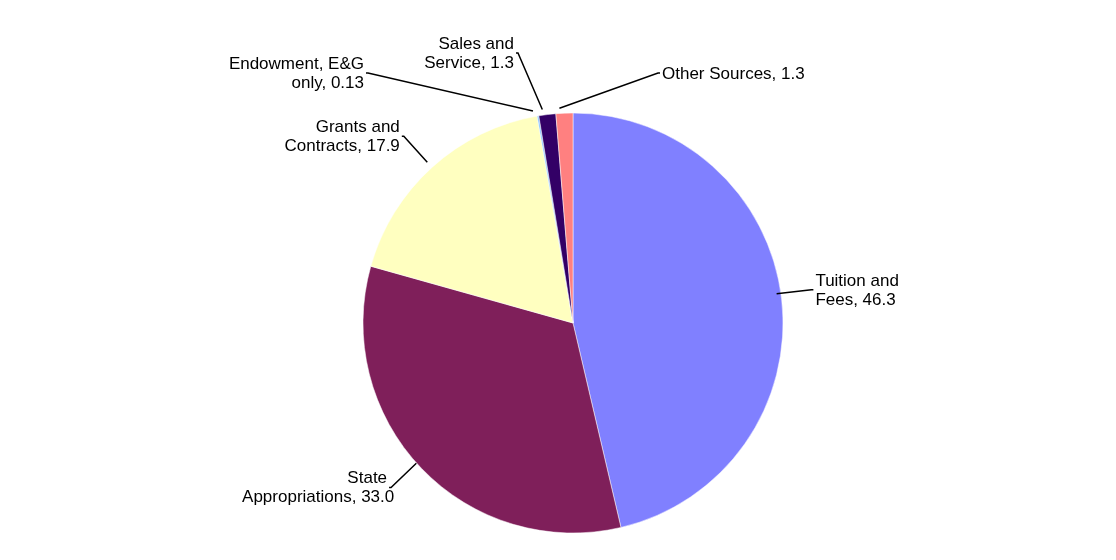 The image size is (1116, 560). Describe the element at coordinates (733, 73) in the screenshot. I see `slice-label: Other Sources, 1.3` at that location.